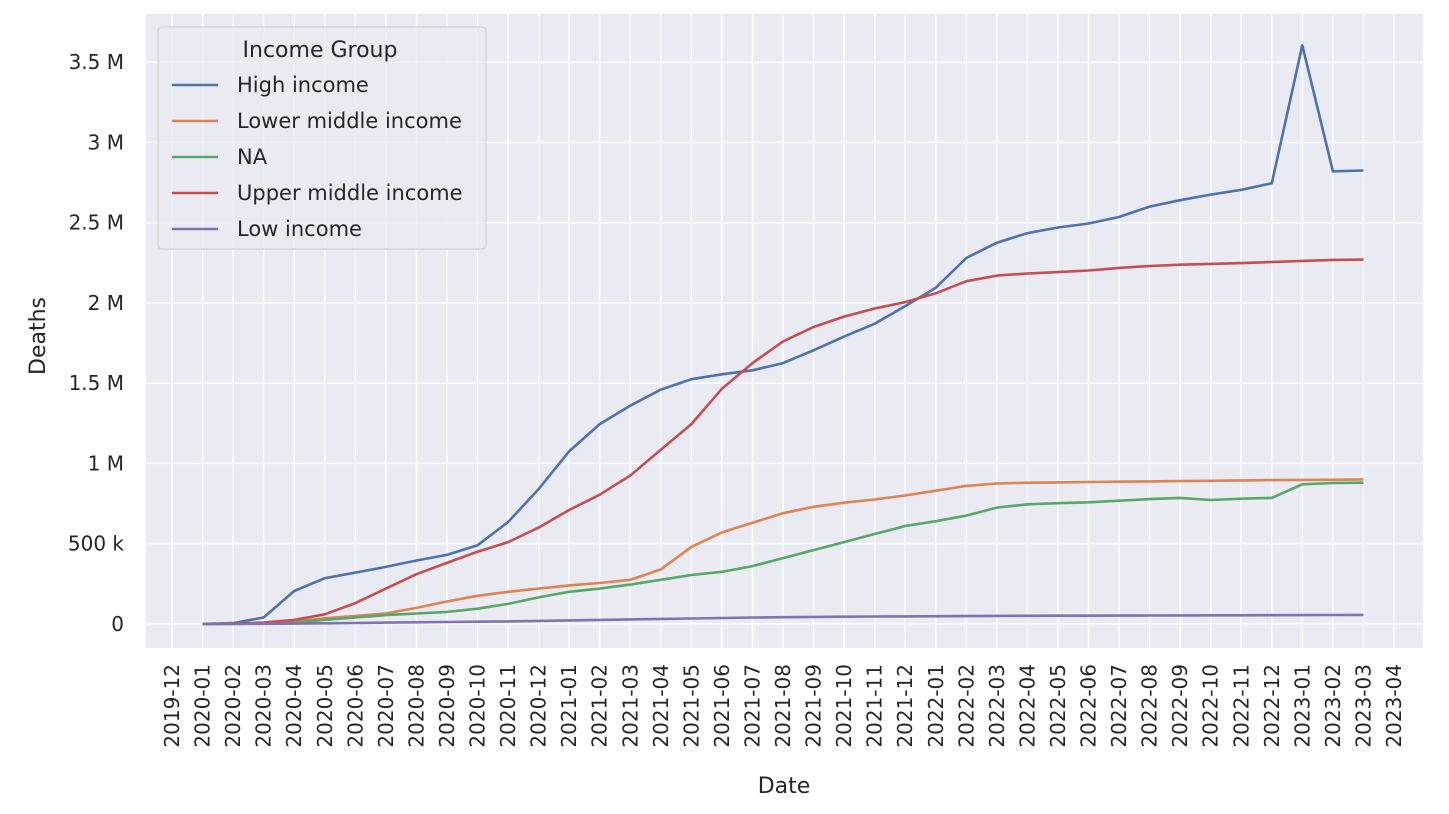 Image resolution: width=1449 pixels, height=814 pixels. I want to click on series-line-lower-middle-income, so click(783, 552).